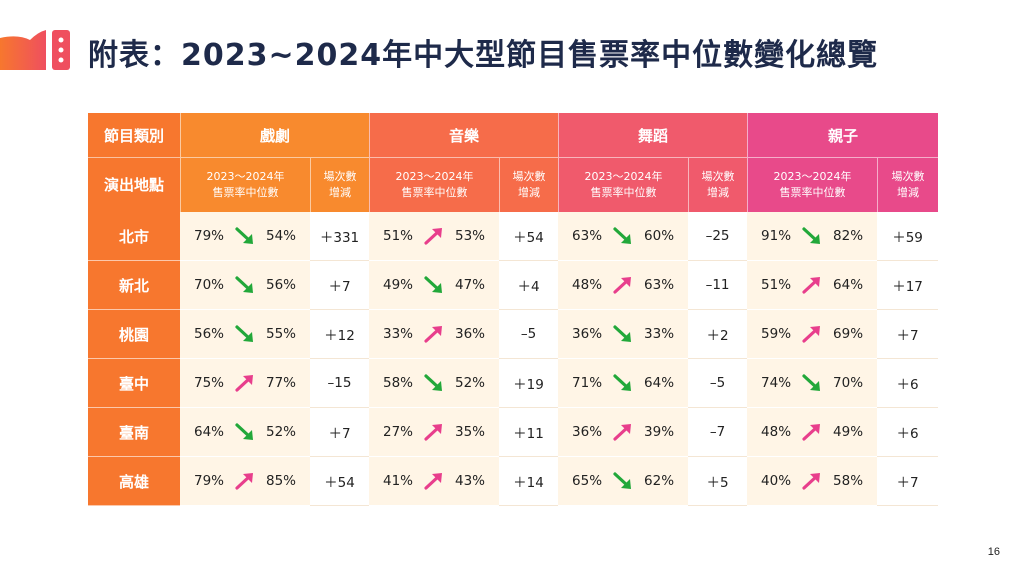 This screenshot has height=576, width=1024. Describe the element at coordinates (134, 236) in the screenshot. I see `location-label: 北市` at that location.